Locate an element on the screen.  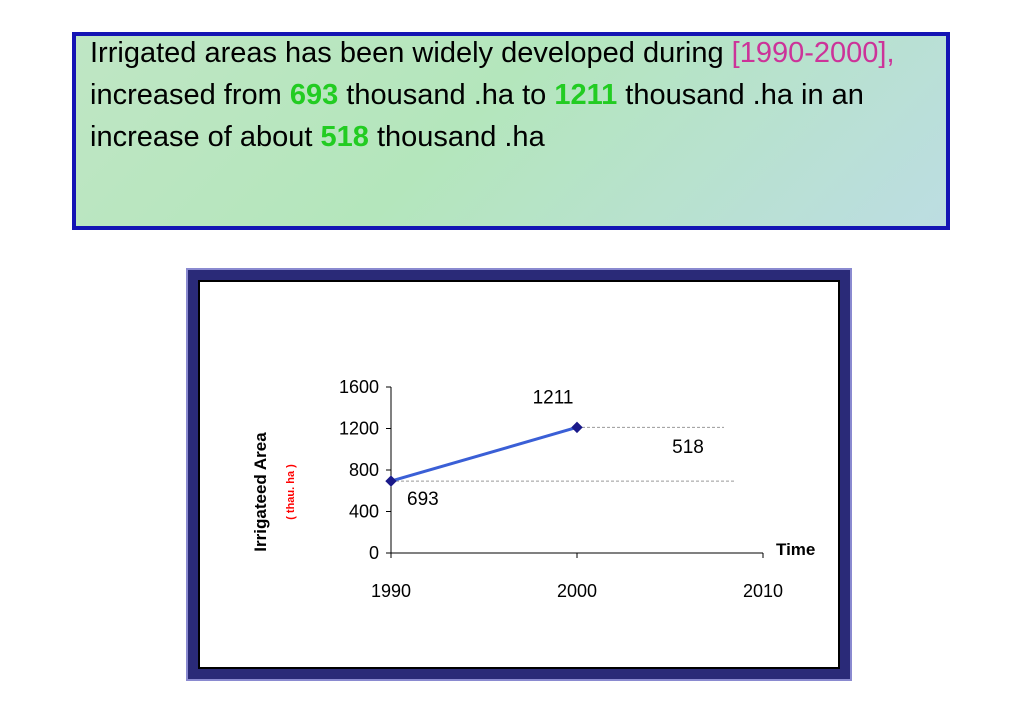
y-tick-label: 1200 is located at coordinates (359, 429).